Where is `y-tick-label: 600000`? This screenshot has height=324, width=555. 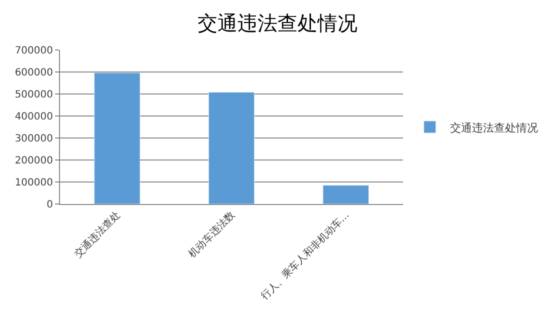
y-tick-label: 600000 is located at coordinates (33, 73).